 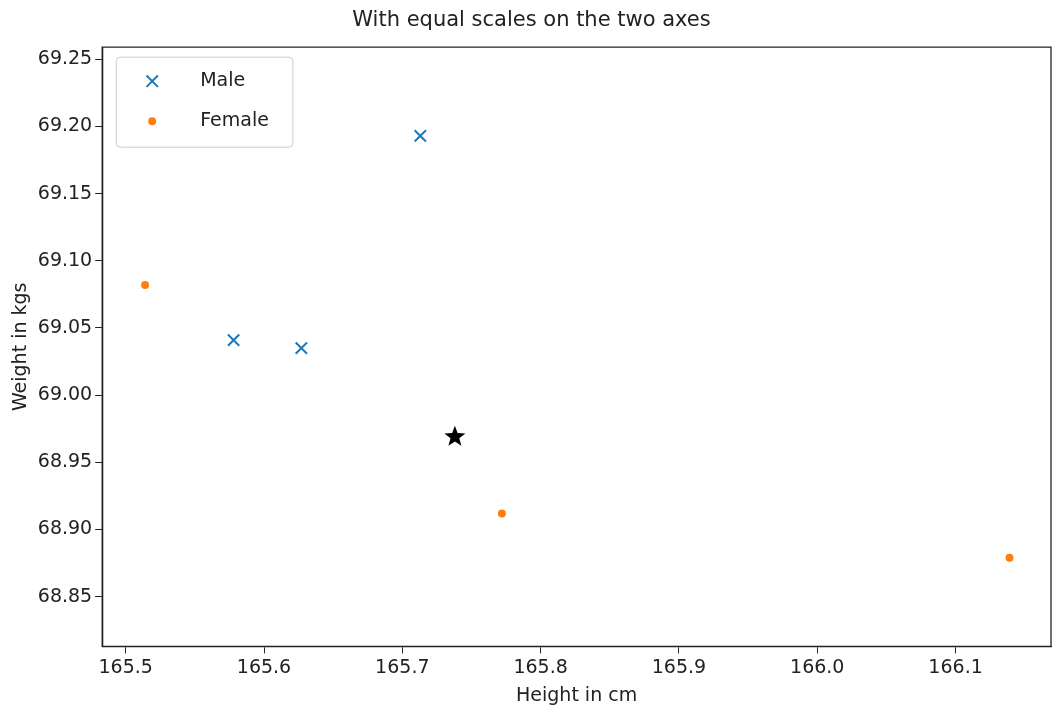 I want to click on x-tick-label: 165.8, so click(x=540, y=665).